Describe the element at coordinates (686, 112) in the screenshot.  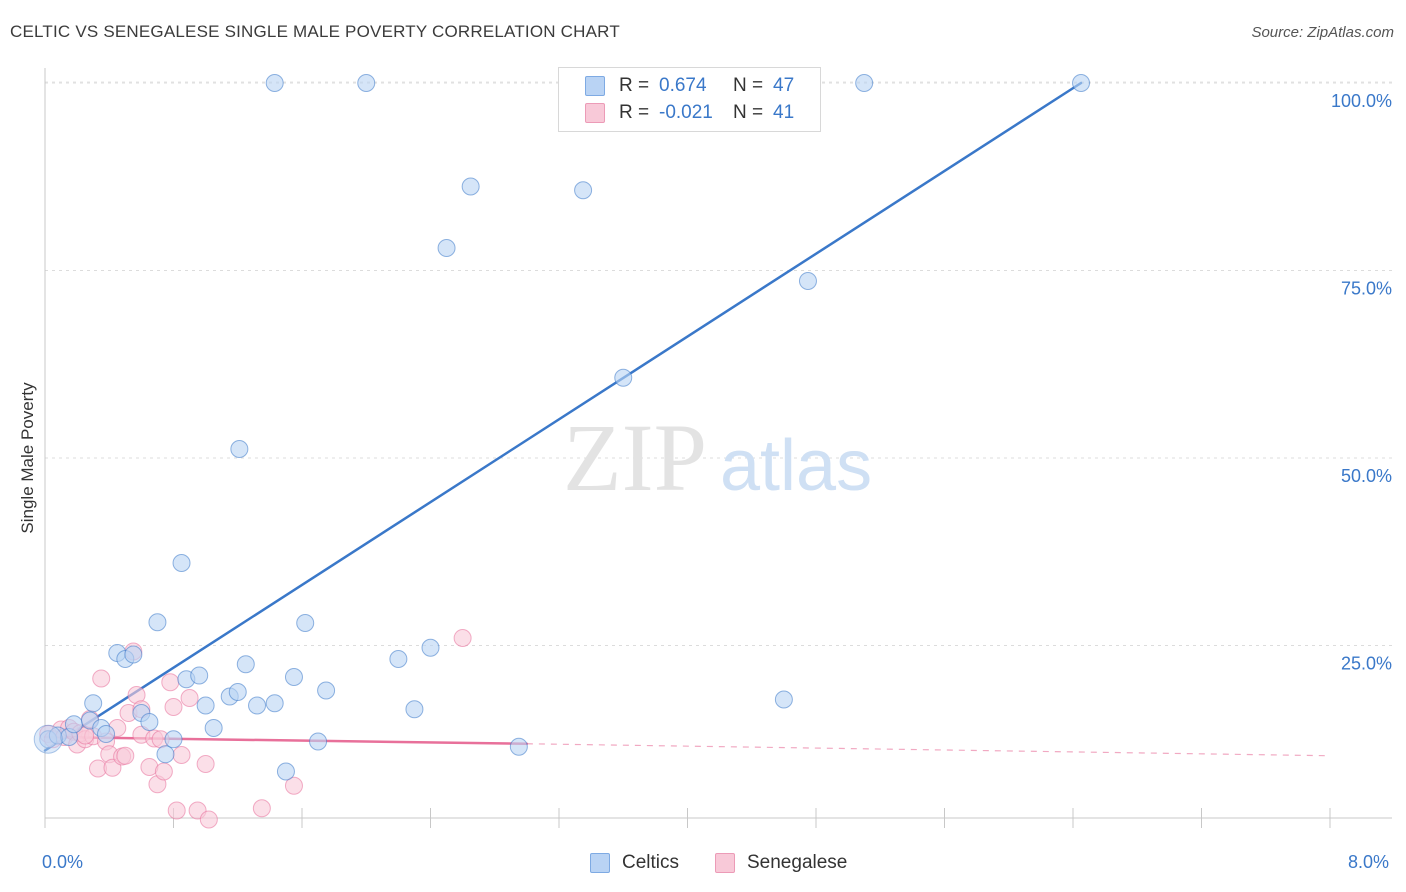
I see `r-value: -0.021` at that location.